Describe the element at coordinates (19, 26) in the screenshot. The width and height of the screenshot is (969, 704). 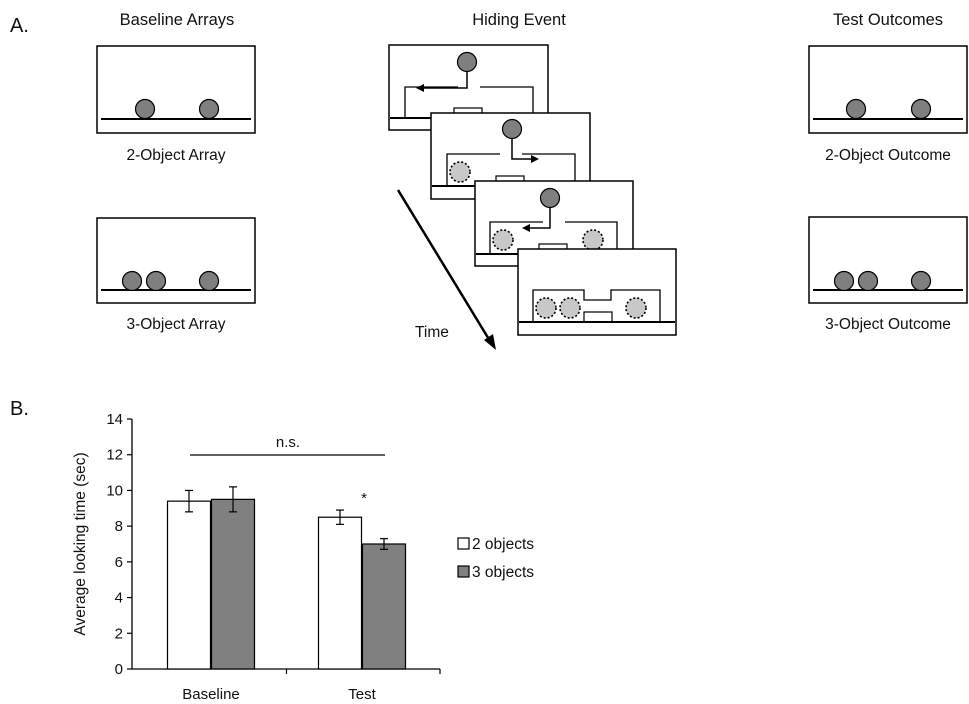
I see `panel-a-label: A.` at that location.